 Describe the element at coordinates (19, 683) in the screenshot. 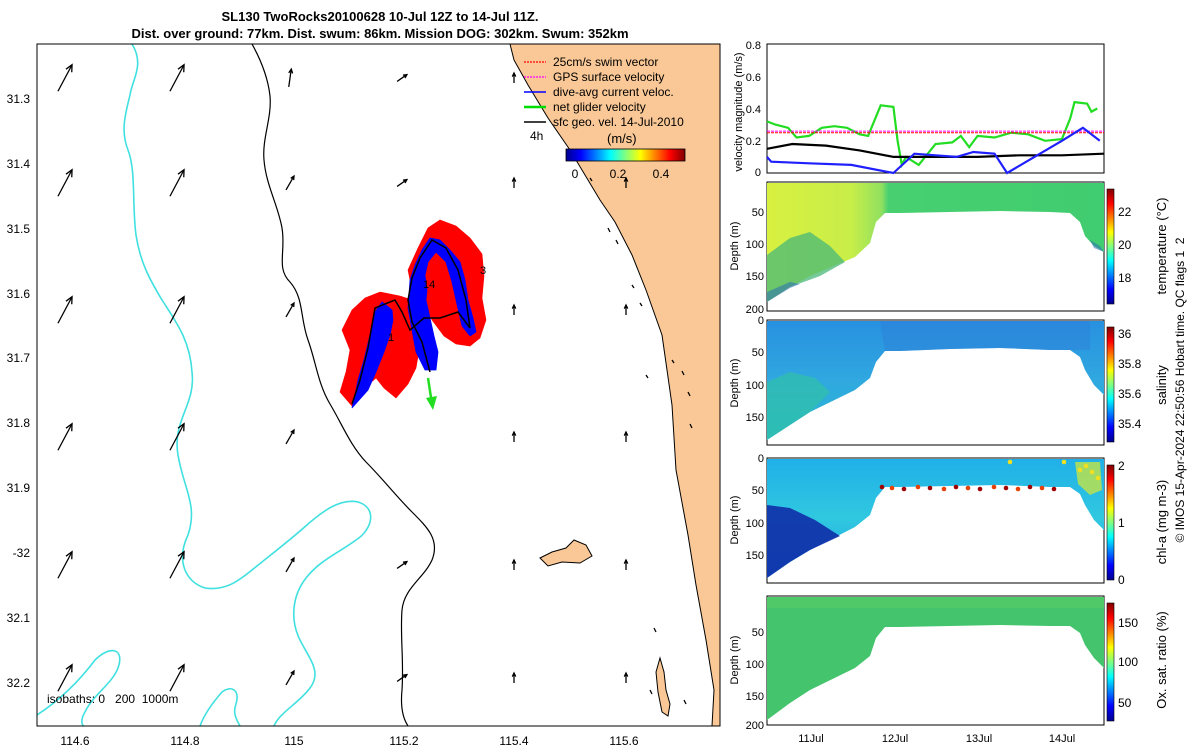

I see `lat-tick-label: 32.2` at that location.